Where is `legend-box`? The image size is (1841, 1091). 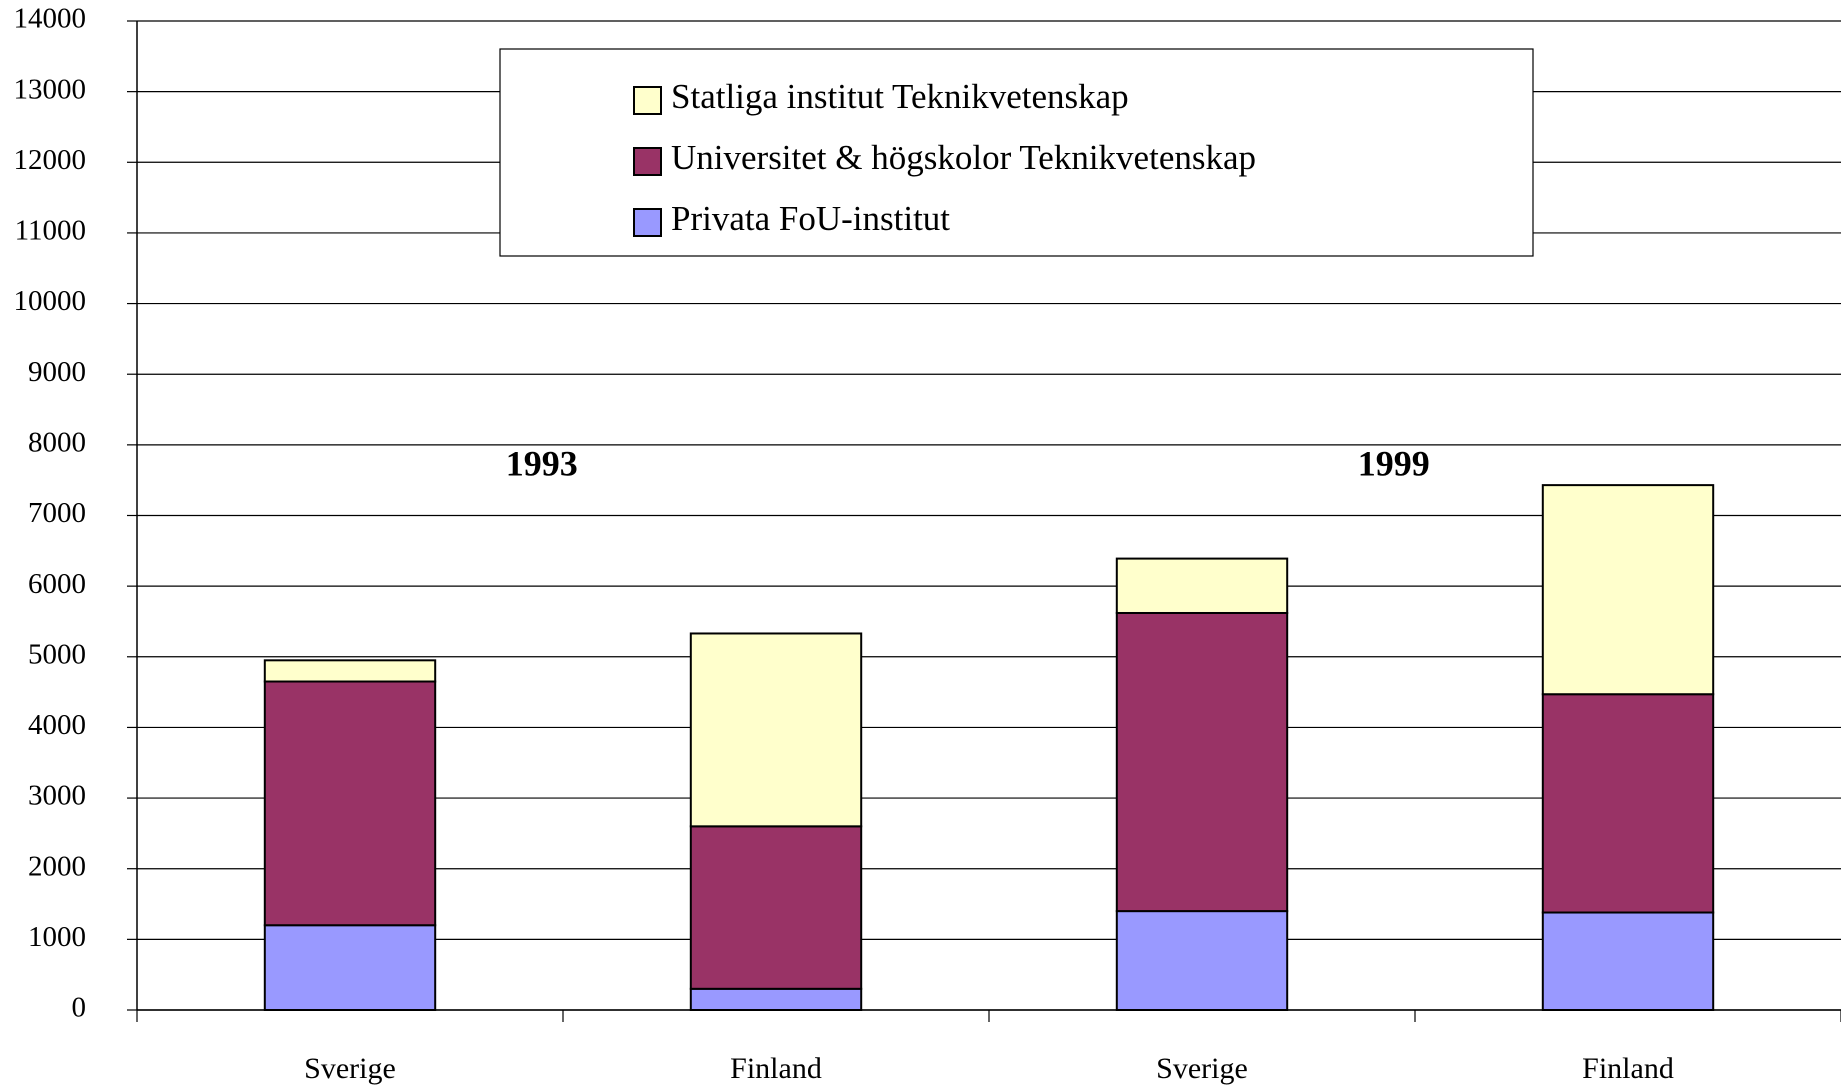
legend-box is located at coordinates (1016, 152).